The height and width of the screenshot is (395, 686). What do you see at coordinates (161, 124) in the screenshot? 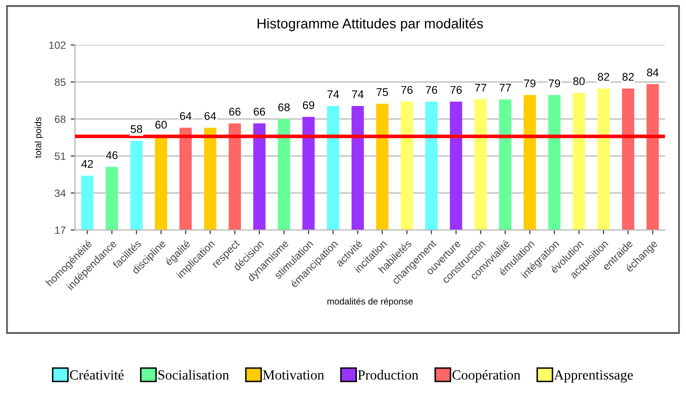
I see `data-label: 60` at bounding box center [161, 124].